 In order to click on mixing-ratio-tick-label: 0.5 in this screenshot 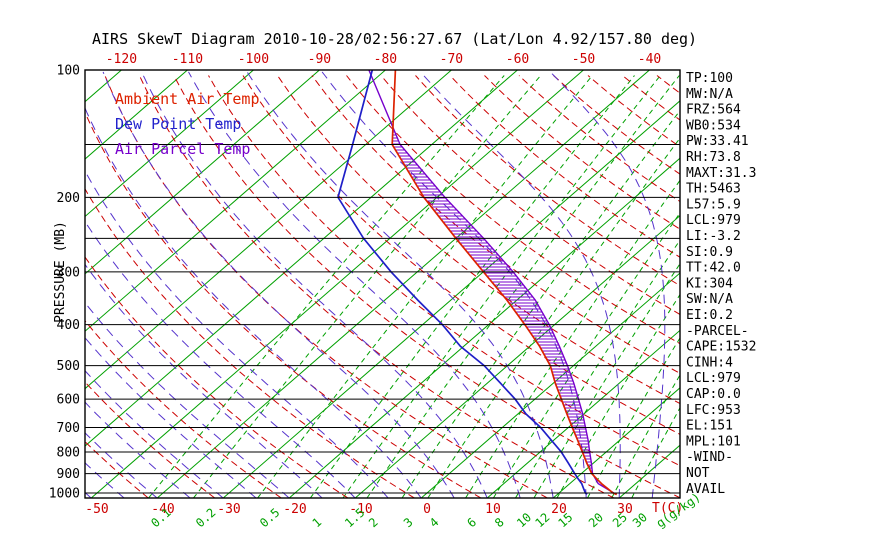, I will do `click(269, 517)`.